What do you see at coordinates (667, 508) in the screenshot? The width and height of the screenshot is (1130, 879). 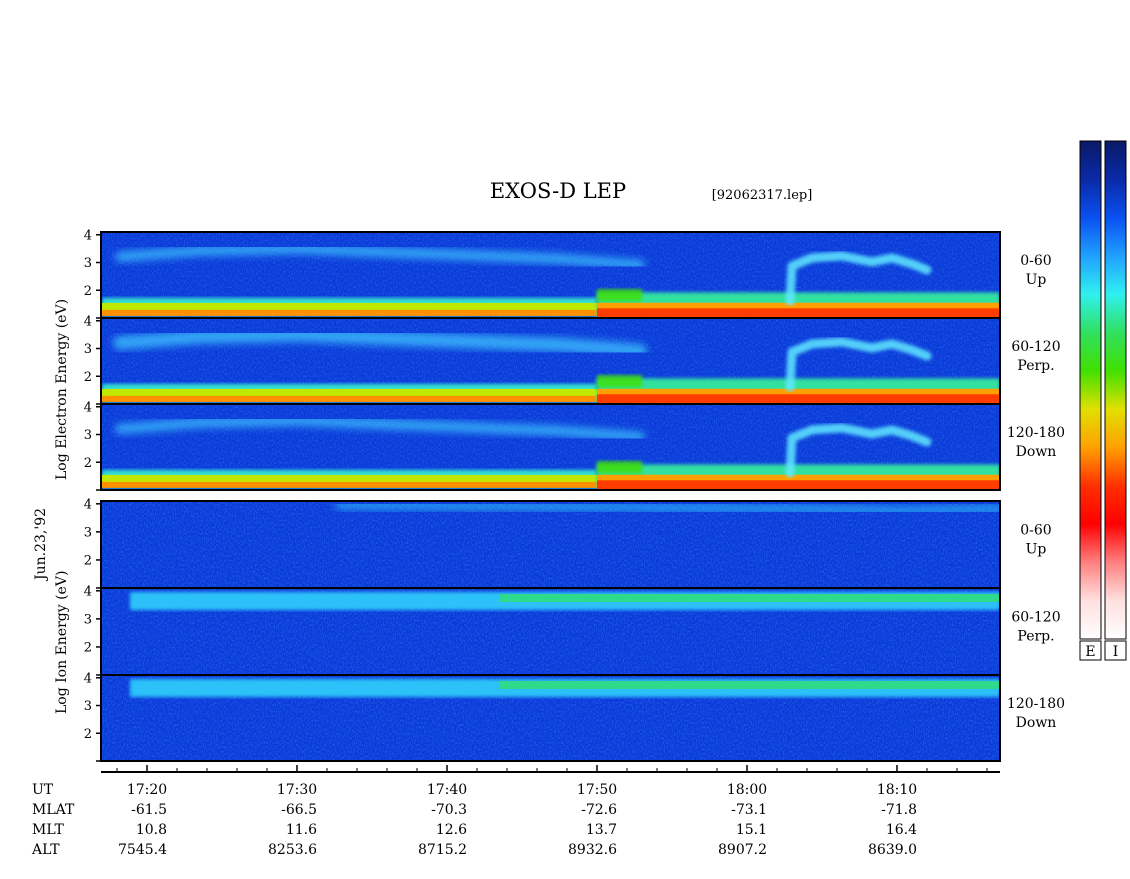 I see `ion-top-band` at bounding box center [667, 508].